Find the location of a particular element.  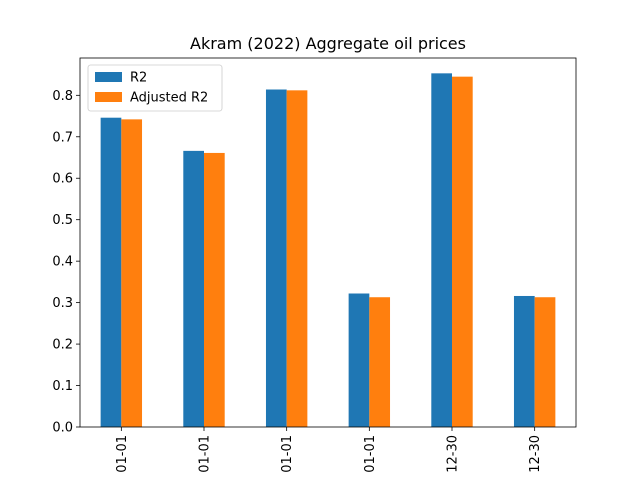

legend-swatch-r2 is located at coordinates (108, 77).